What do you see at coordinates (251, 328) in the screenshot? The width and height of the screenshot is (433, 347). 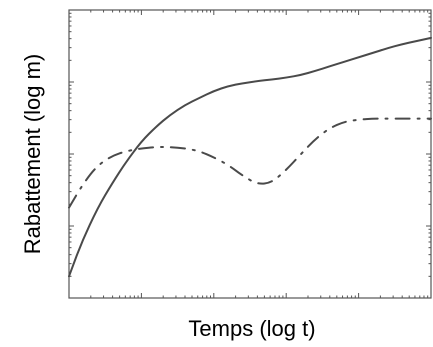 I see `x-axis-label: Temps (log t)` at bounding box center [251, 328].